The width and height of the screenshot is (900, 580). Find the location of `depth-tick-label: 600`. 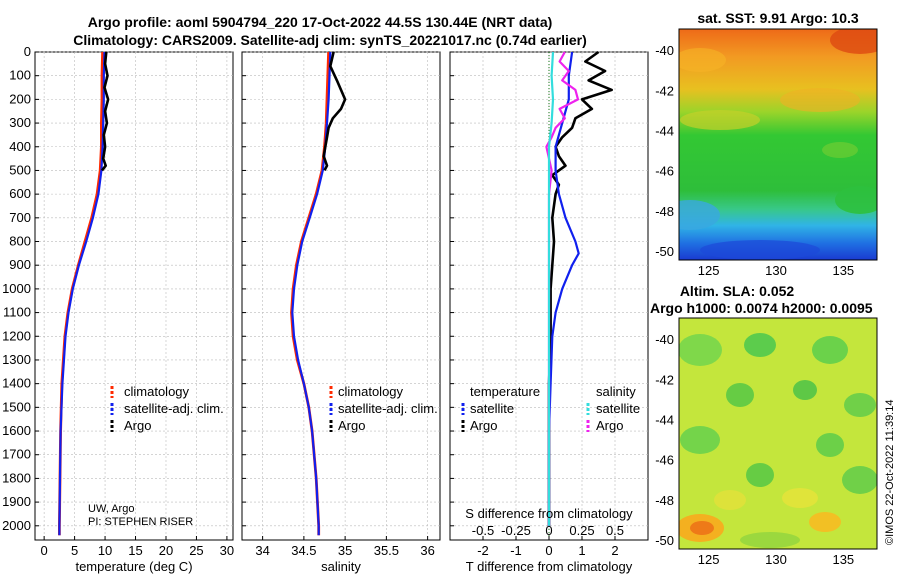

depth-tick-label: 600 is located at coordinates (20, 193).